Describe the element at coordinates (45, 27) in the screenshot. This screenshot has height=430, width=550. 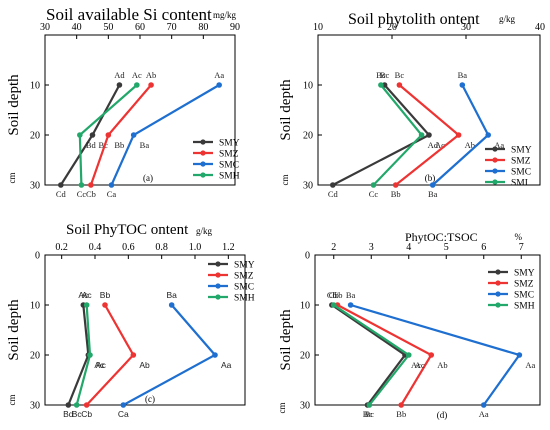
I see `x-tick-label: 30` at that location.